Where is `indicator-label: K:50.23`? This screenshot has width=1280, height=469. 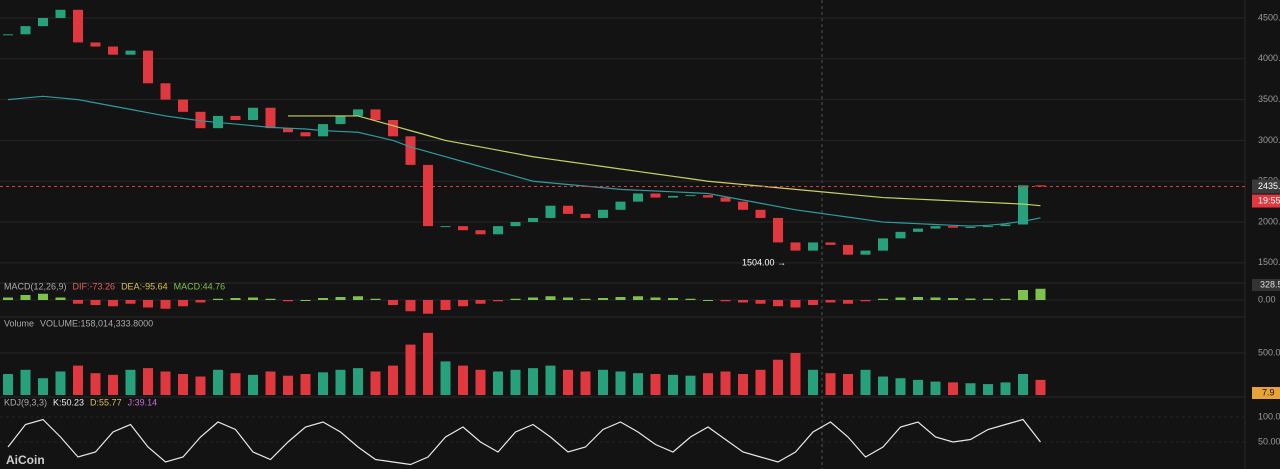 indicator-label: K:50.23 is located at coordinates (68, 402).